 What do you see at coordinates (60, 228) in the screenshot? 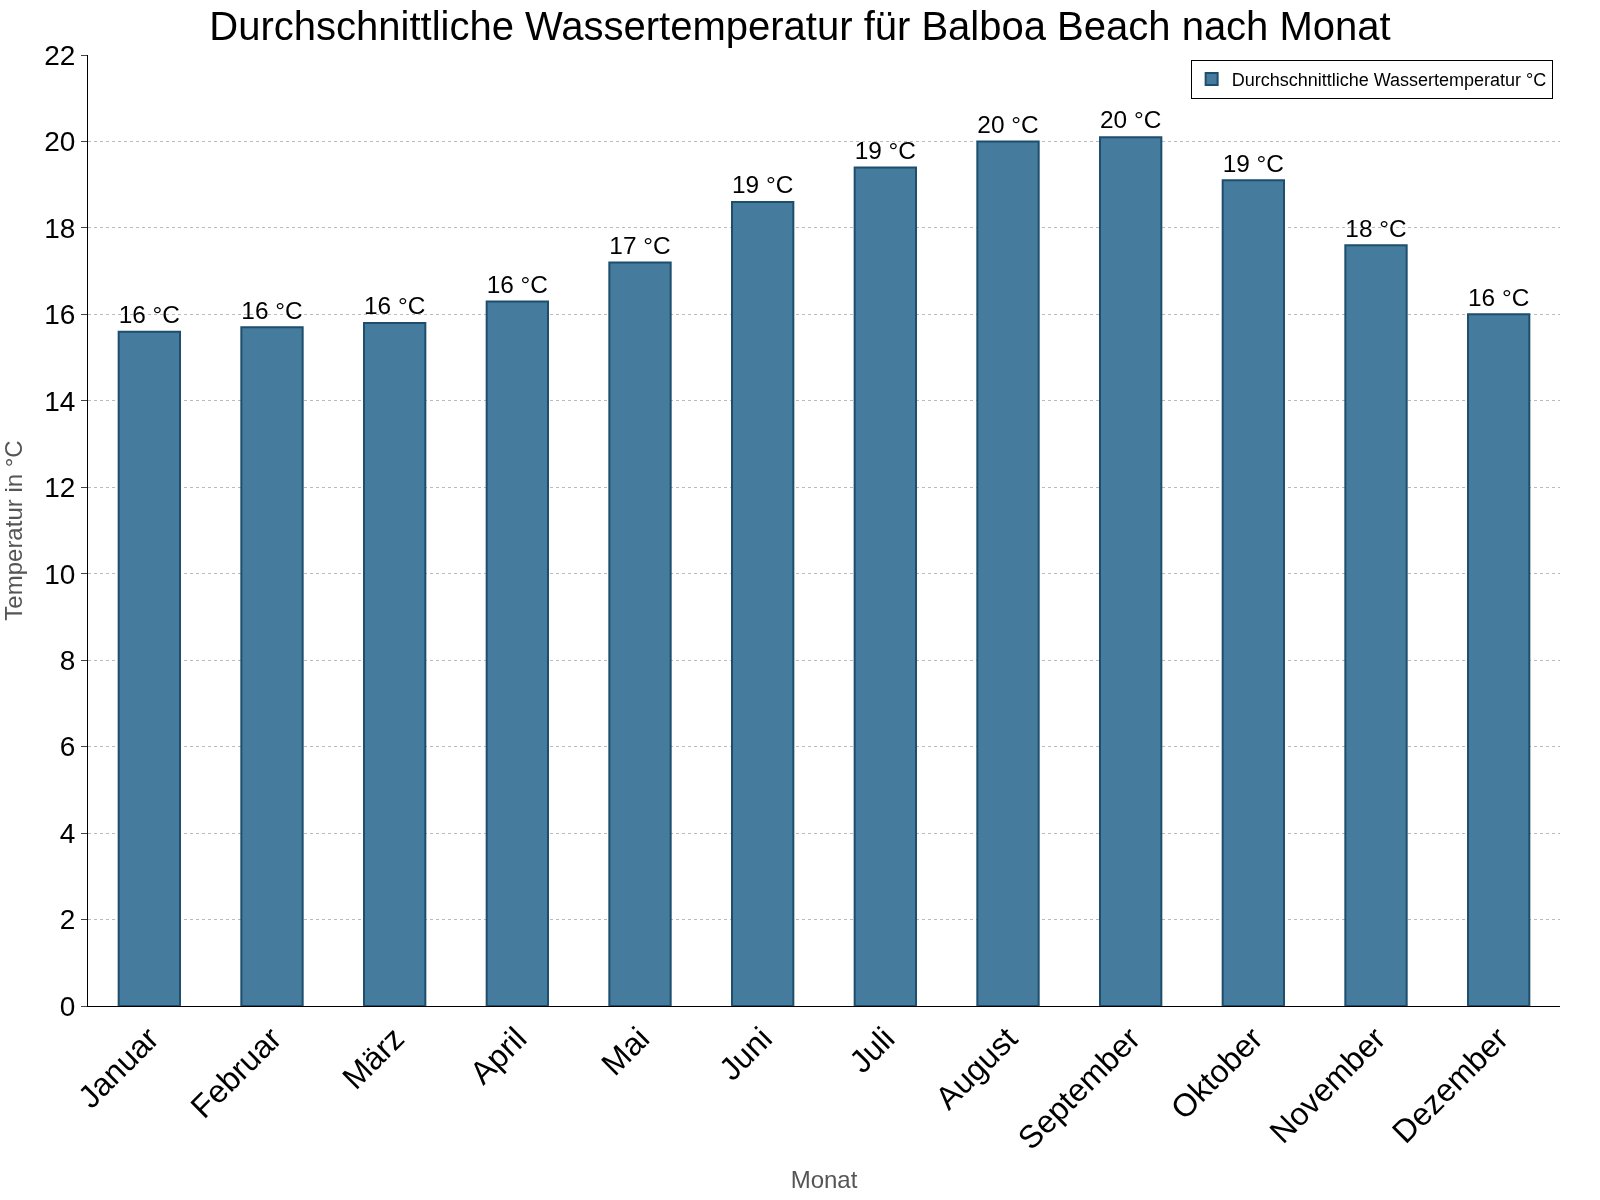
I see `y-tick-label: 18` at bounding box center [60, 228].